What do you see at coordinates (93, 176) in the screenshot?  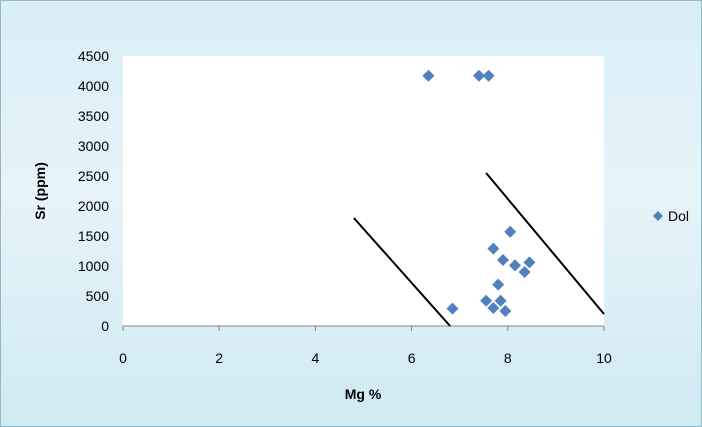 I see `y-tick-label: 2500` at bounding box center [93, 176].